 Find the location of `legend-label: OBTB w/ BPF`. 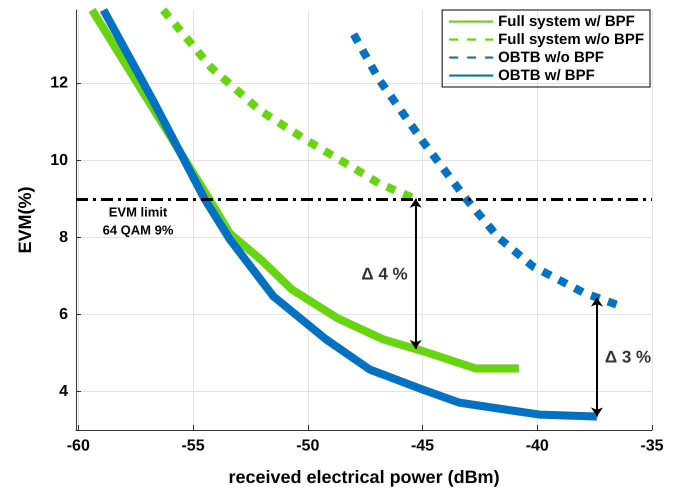

legend-label: OBTB w/ BPF is located at coordinates (546, 75).